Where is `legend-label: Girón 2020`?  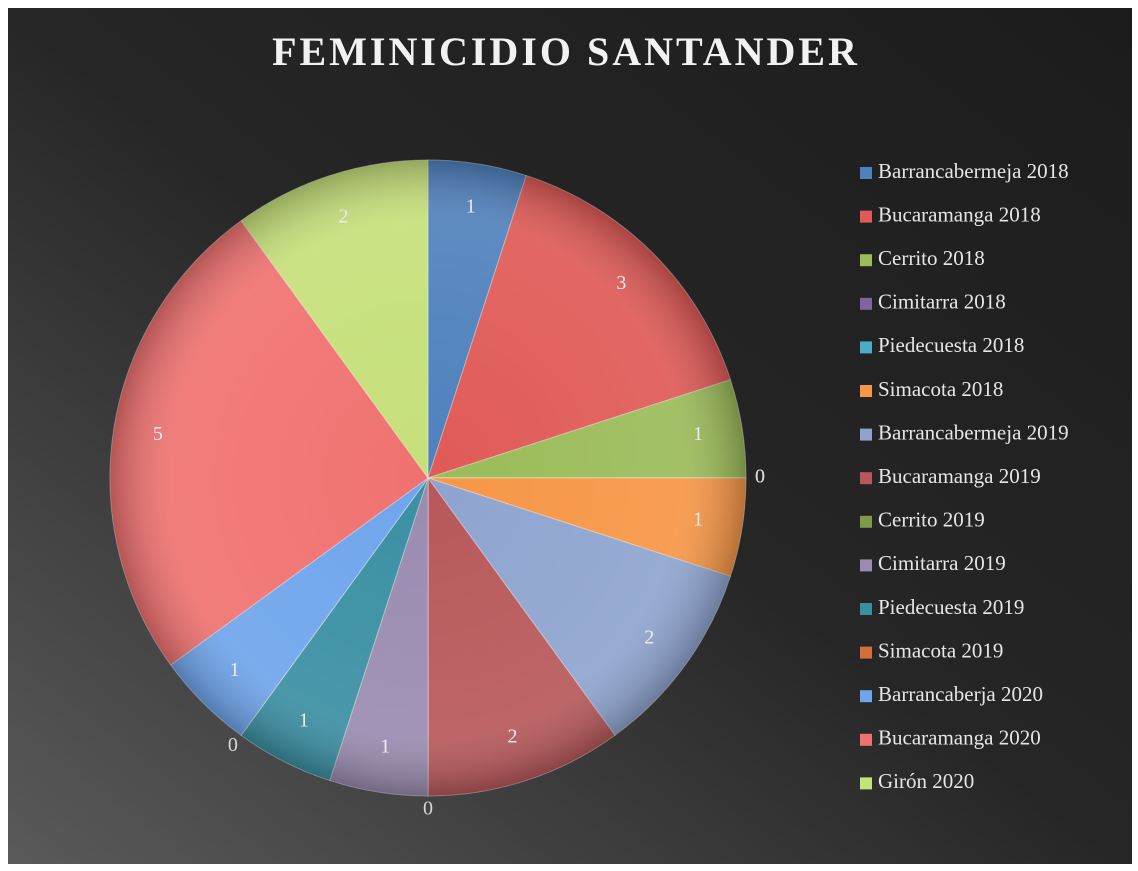 legend-label: Girón 2020 is located at coordinates (926, 781).